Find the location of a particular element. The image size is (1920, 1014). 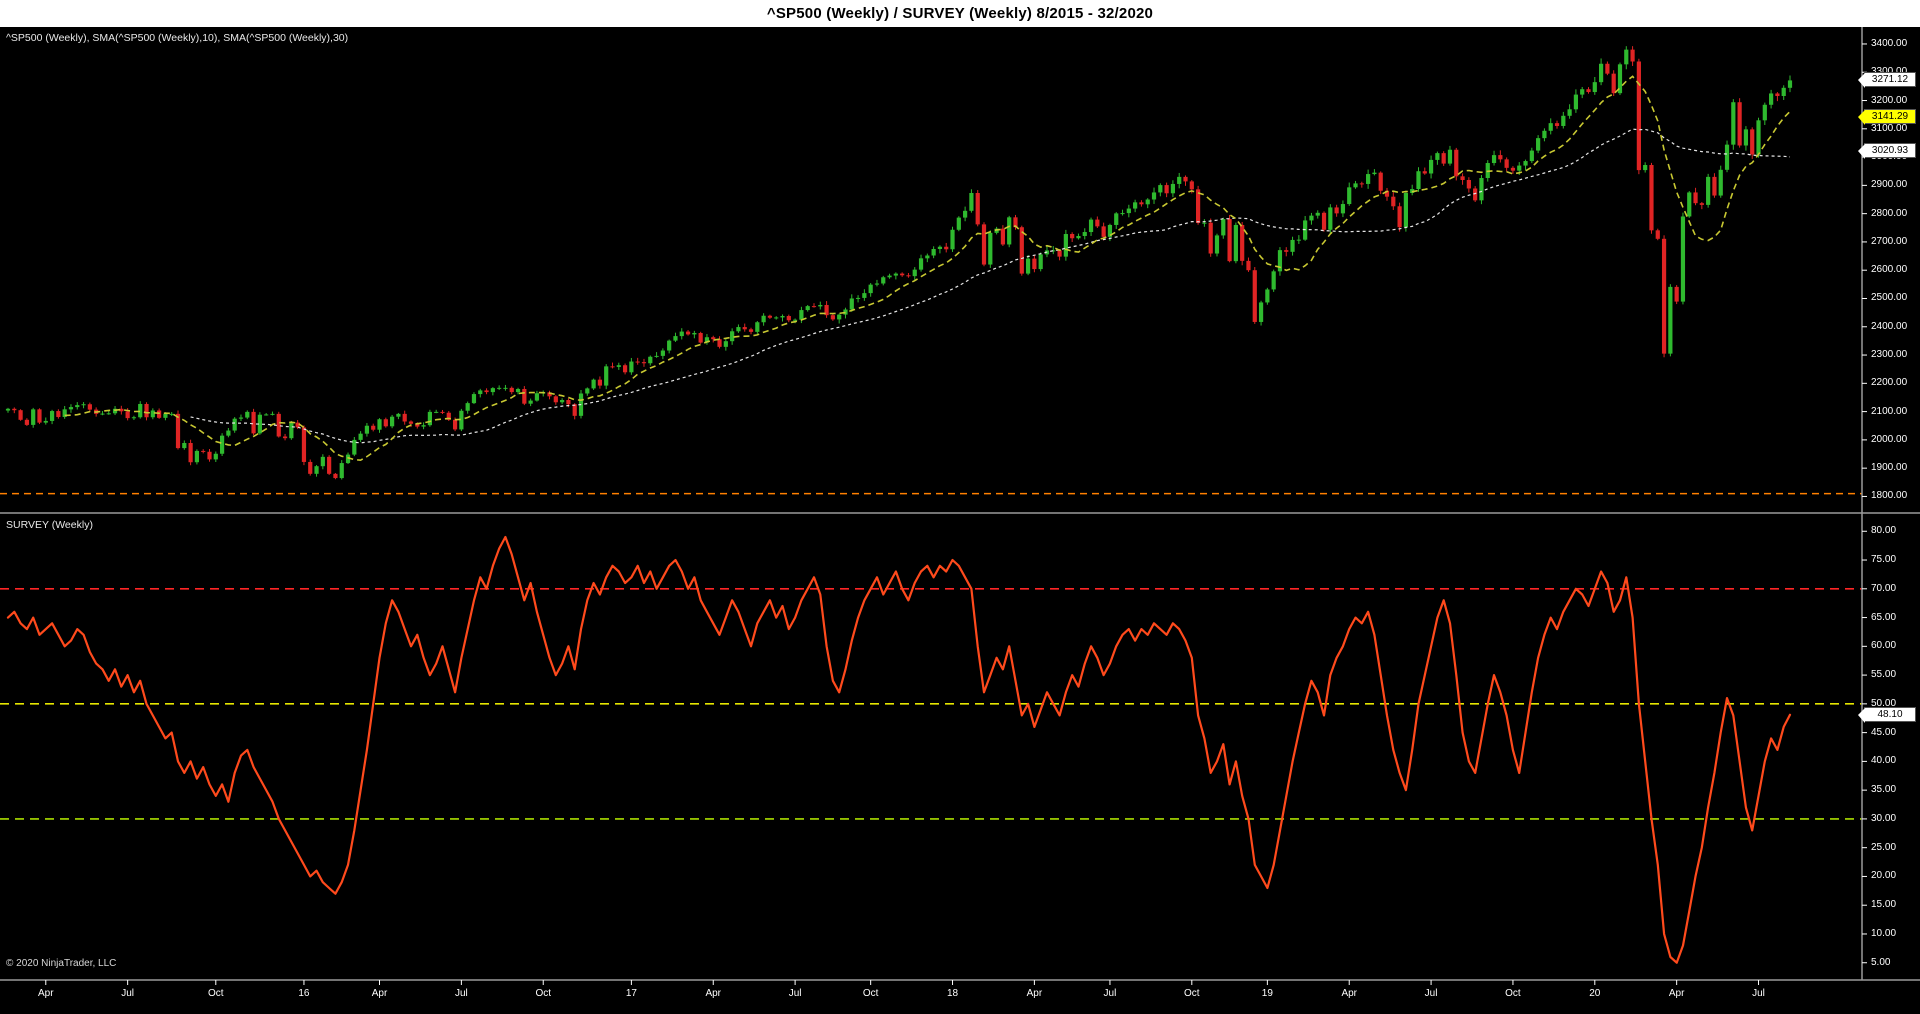

price-axis-tick-label: 2000.00 is located at coordinates (1889, 439).